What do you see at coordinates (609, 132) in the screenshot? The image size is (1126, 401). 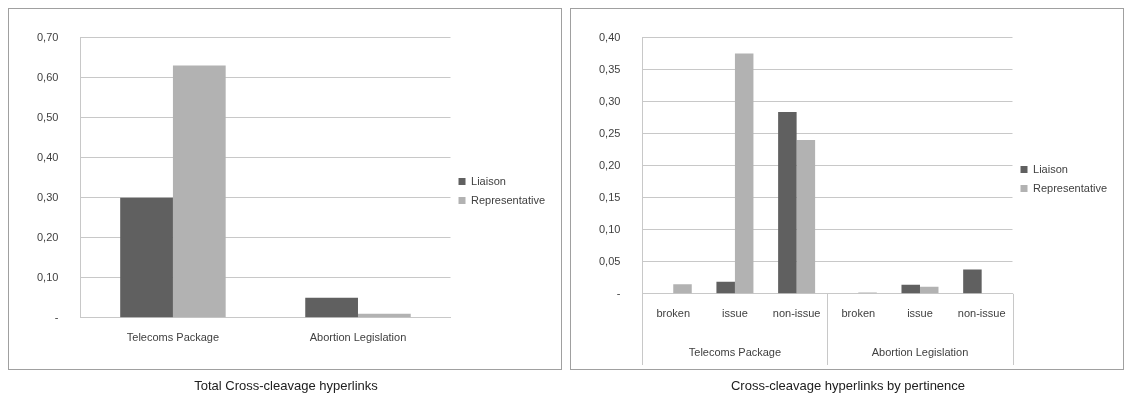 I see `y-tick-label: 0,25` at bounding box center [609, 132].